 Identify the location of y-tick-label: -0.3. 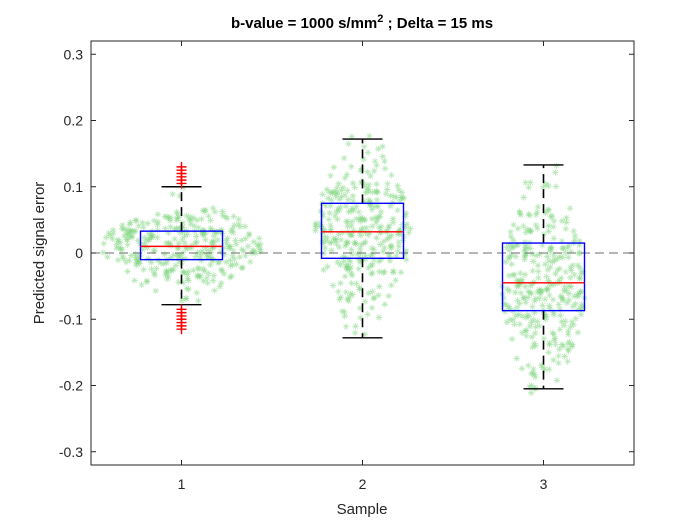
(71, 452).